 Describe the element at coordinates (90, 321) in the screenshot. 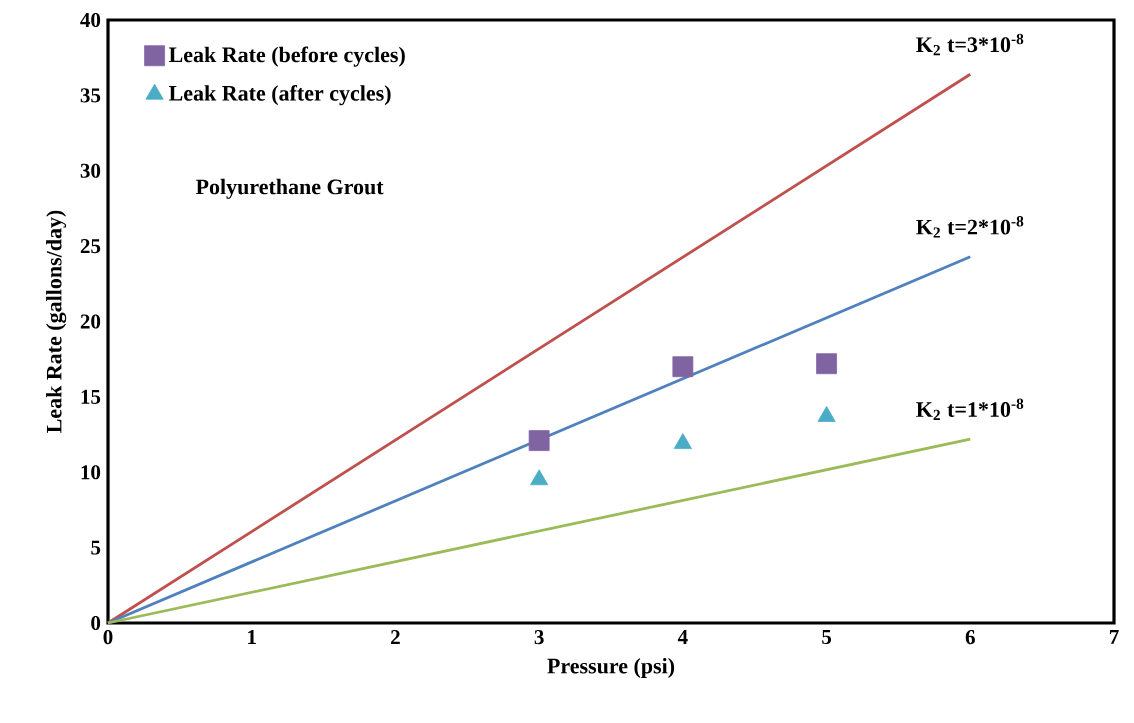

I see `y-tick-label: 20` at that location.